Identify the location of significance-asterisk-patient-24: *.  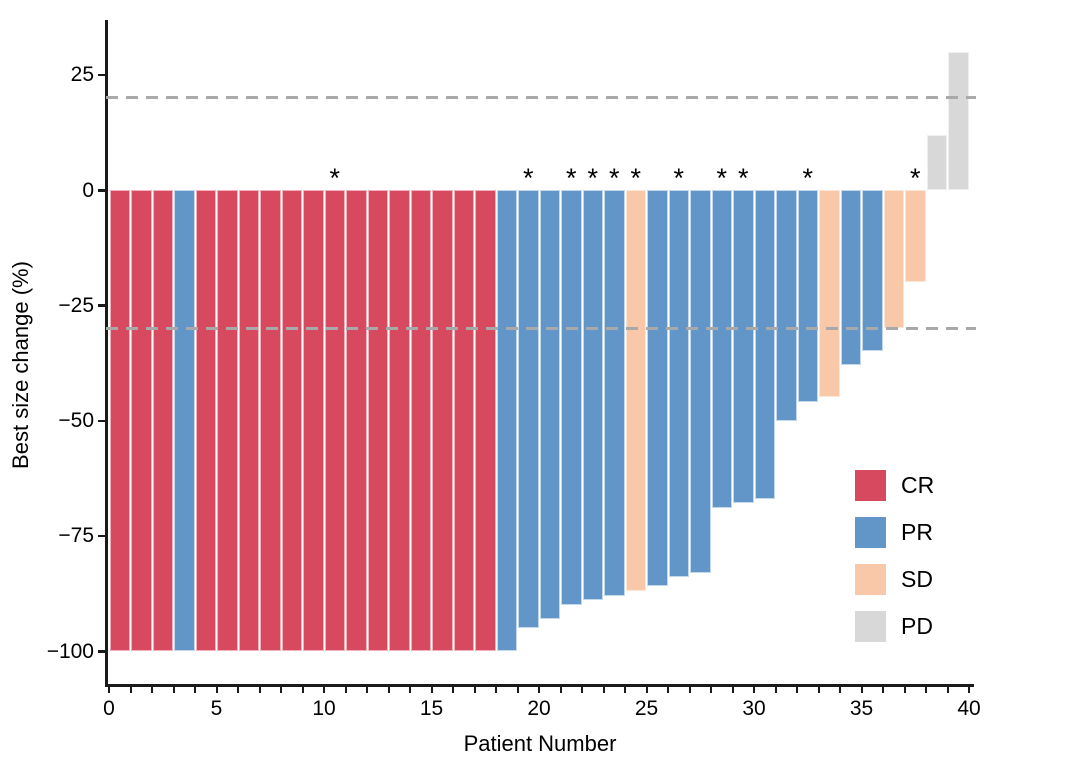
(614, 178).